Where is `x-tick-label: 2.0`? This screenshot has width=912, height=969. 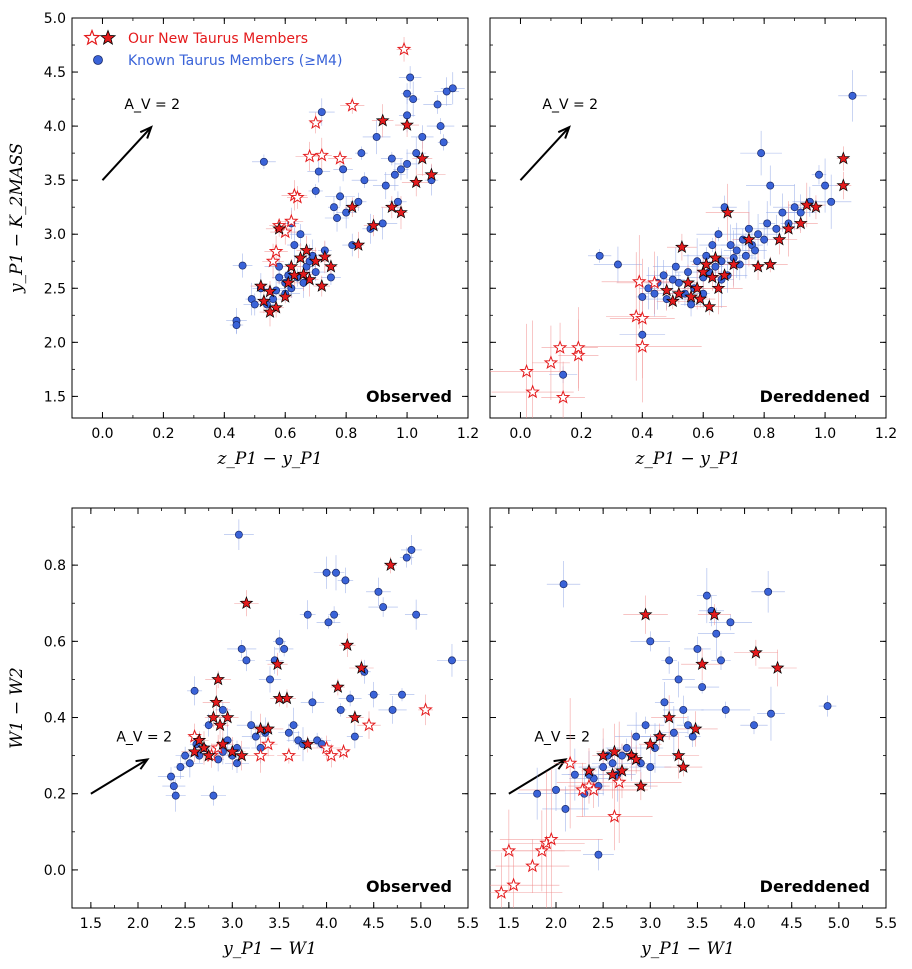 x-tick-label: 2.0 is located at coordinates (138, 924).